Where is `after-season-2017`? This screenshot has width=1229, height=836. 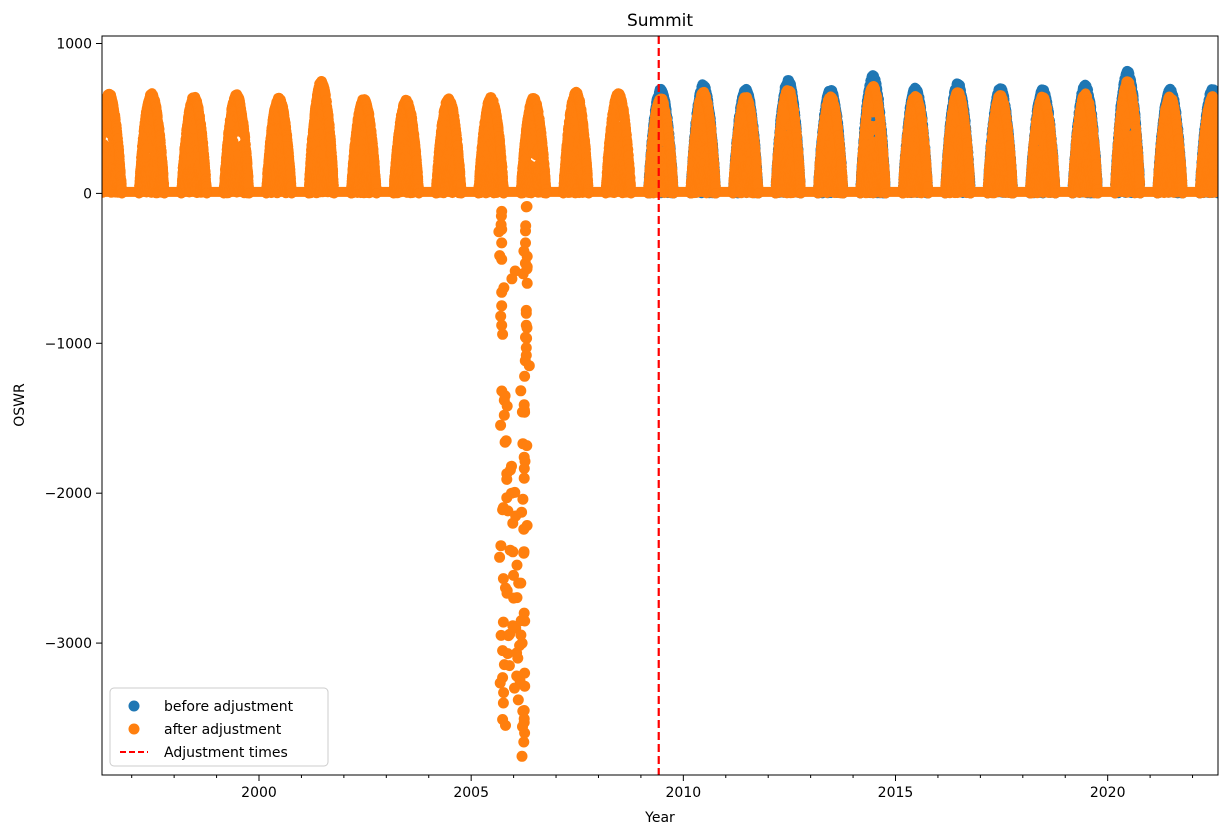
after-season-2017 is located at coordinates (1000, 144).